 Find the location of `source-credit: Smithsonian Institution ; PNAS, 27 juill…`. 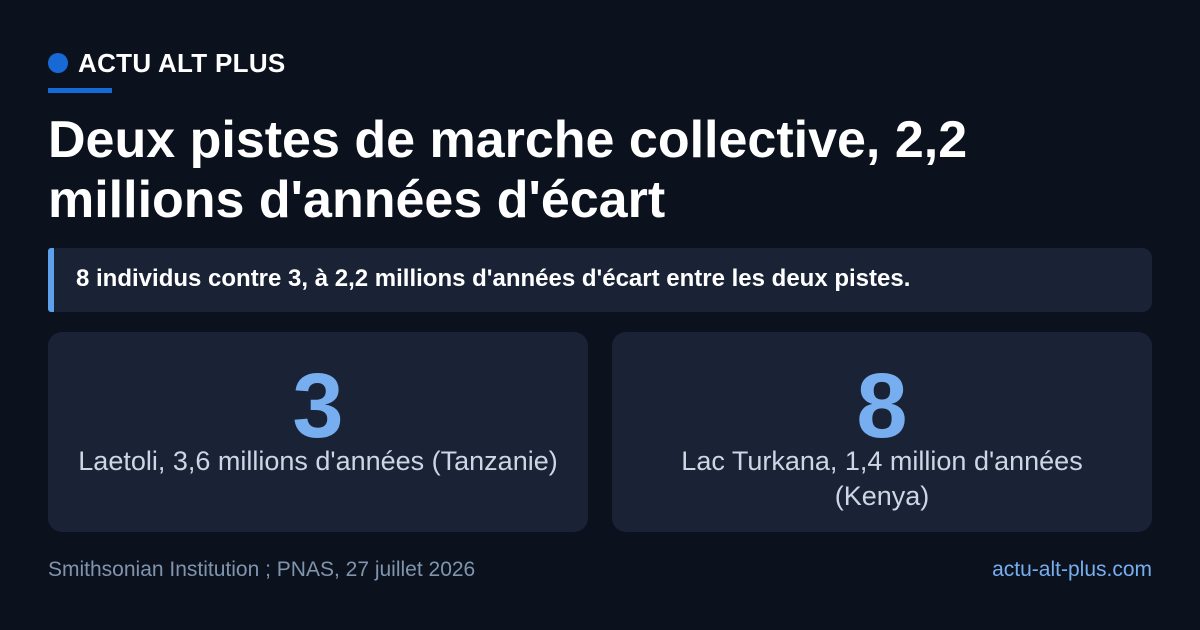

source-credit: Smithsonian Institution ; PNAS, 27 juill… is located at coordinates (262, 569).